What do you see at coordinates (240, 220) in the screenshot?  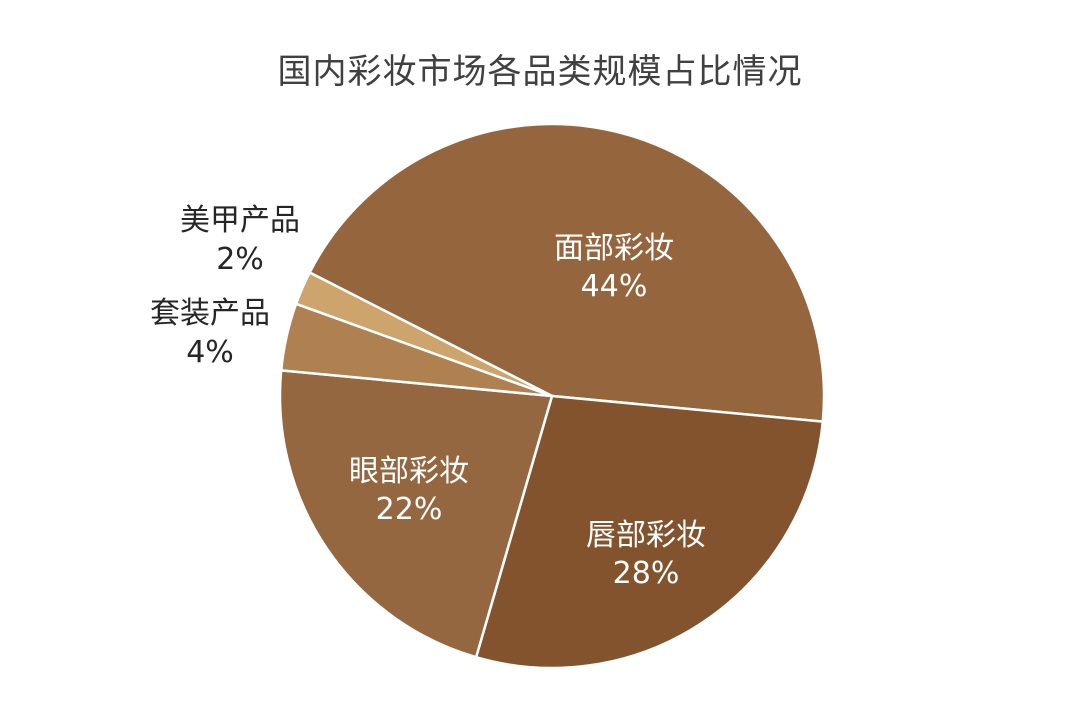 I see `slice-label-5: 美甲产品` at bounding box center [240, 220].